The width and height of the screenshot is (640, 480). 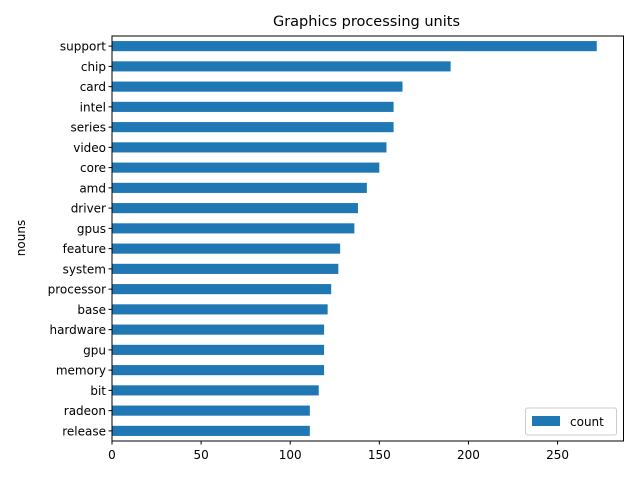 What do you see at coordinates (235, 208) in the screenshot?
I see `bar-driver` at bounding box center [235, 208].